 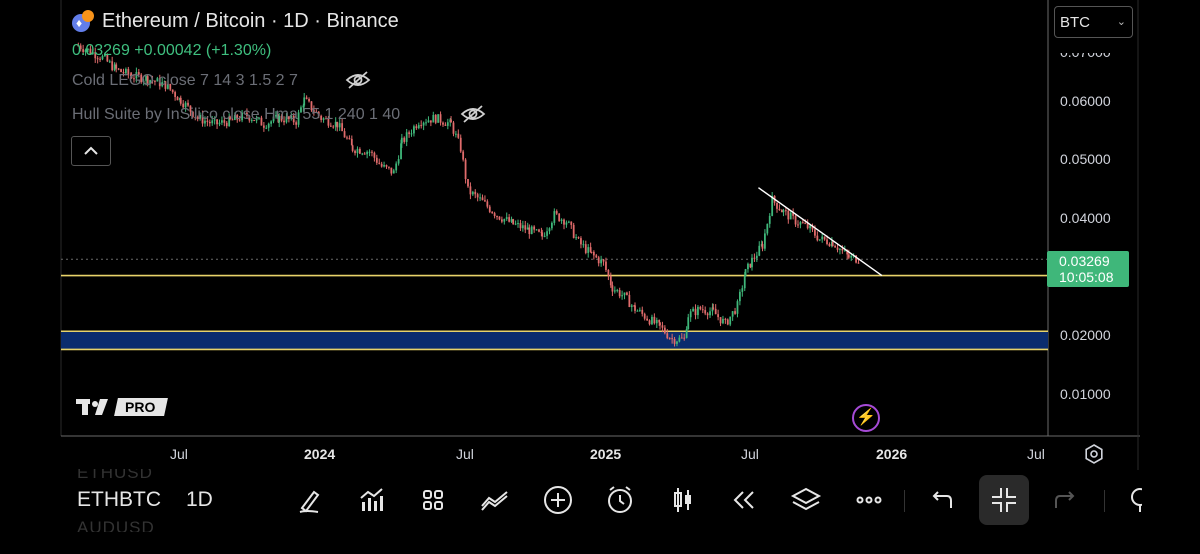 What do you see at coordinates (495, 500) in the screenshot?
I see `compare-icon` at bounding box center [495, 500].